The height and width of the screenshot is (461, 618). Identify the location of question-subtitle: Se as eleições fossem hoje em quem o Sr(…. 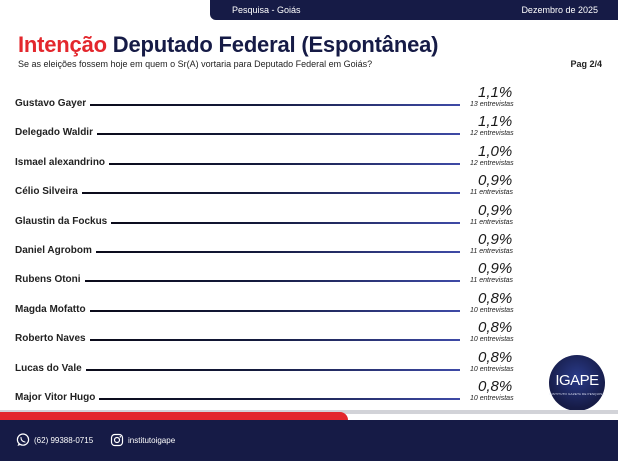
(195, 64).